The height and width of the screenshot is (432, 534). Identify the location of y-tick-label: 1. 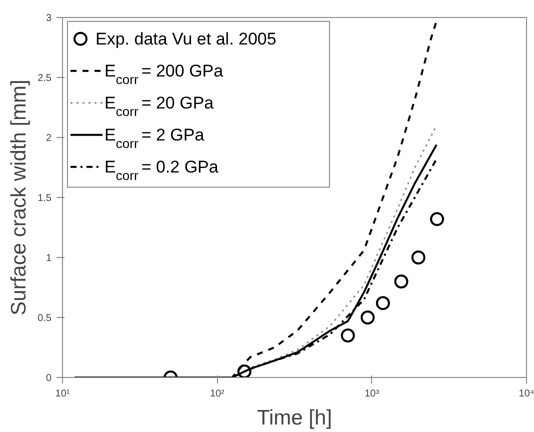
(49, 258).